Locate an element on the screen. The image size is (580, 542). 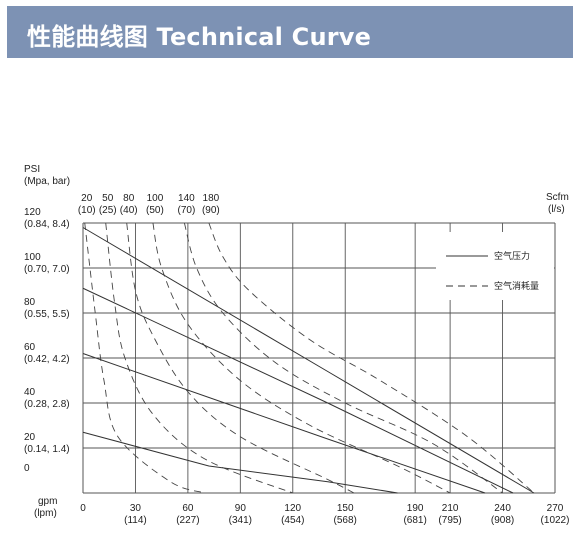
air-tick-label: 180 is located at coordinates (211, 198).